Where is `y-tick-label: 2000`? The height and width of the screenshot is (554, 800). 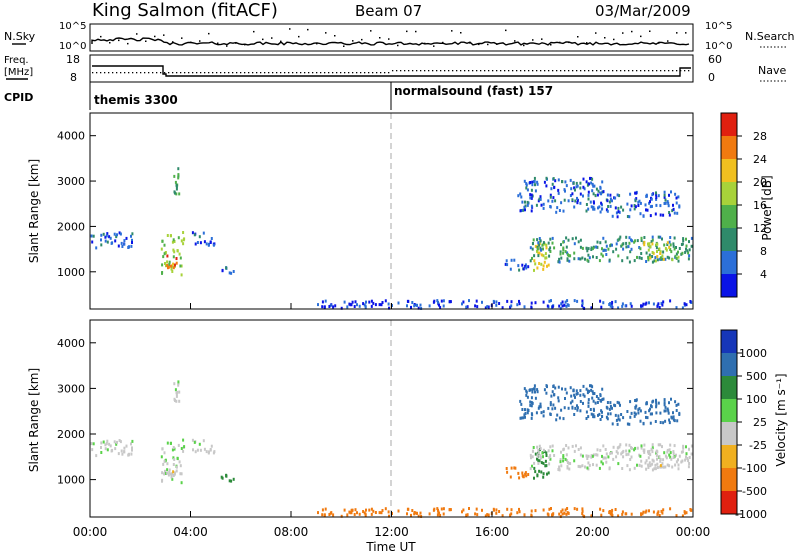 y-tick-label: 2000 is located at coordinates (71, 226).